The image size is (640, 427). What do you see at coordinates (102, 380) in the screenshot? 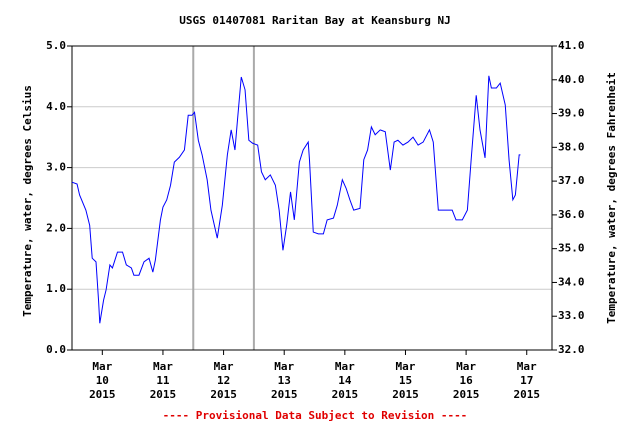
I see `x-tick-label: Mar 10 2015` at bounding box center [102, 380].